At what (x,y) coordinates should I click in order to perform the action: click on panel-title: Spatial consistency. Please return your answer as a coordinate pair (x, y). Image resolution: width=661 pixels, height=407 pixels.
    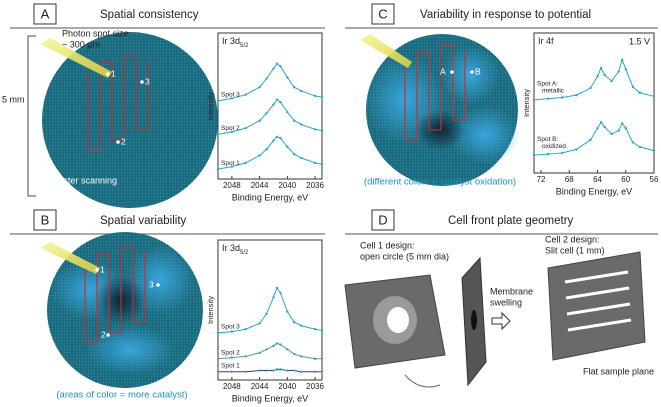
    Looking at the image, I should click on (149, 15).